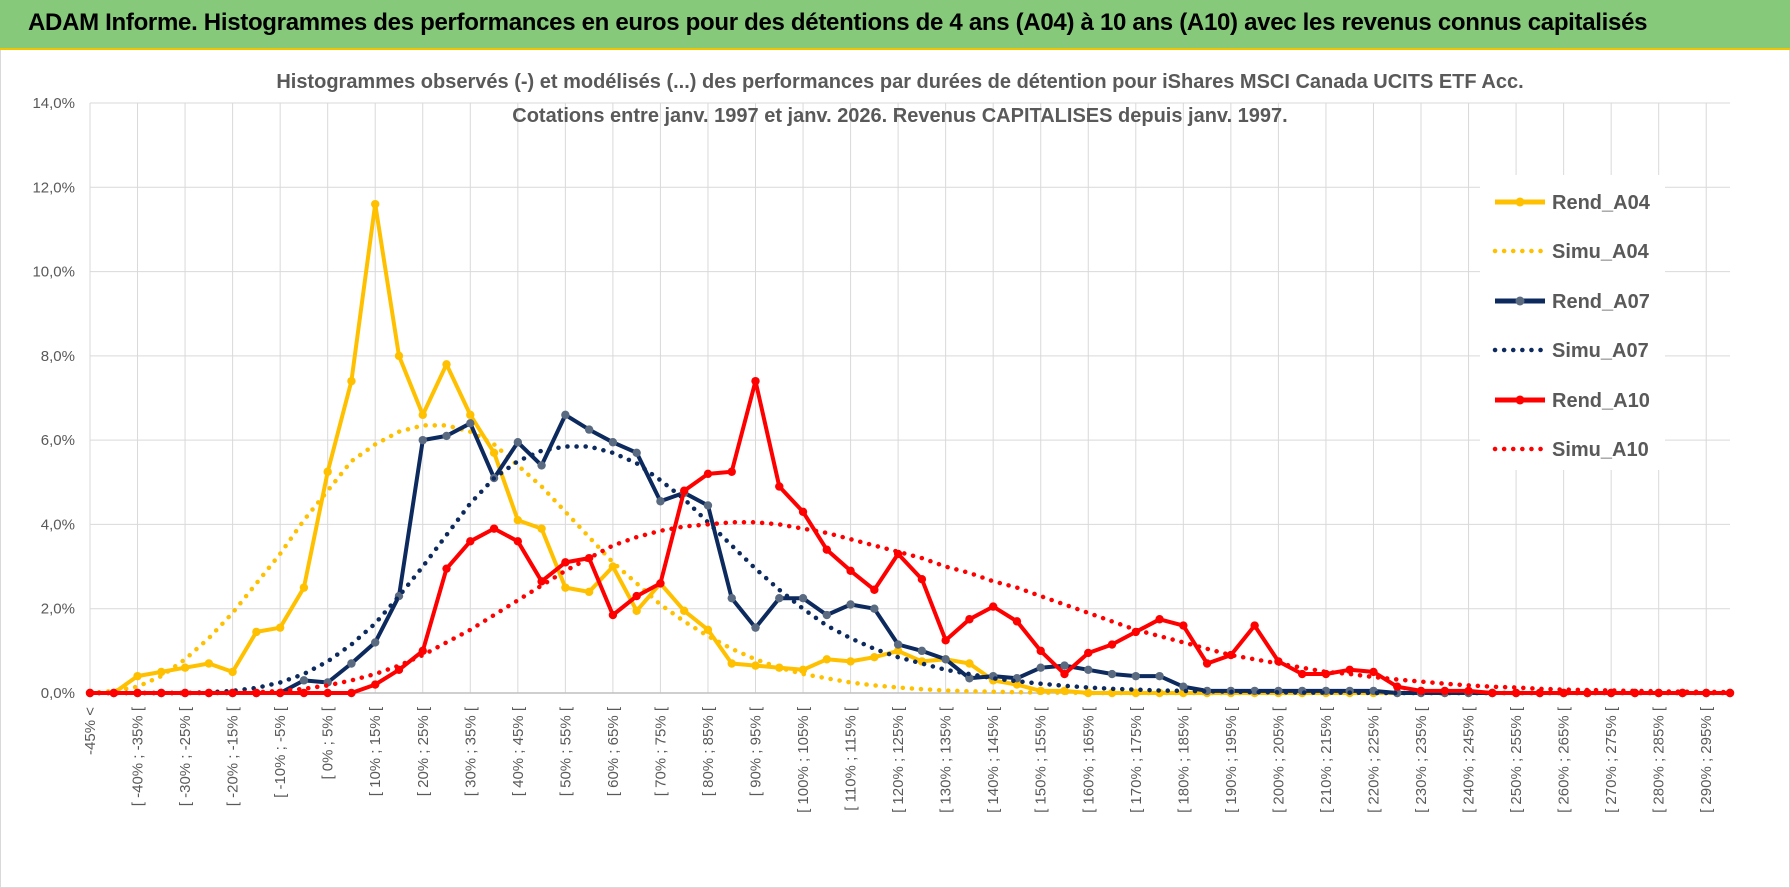  I want to click on x-tick-label: [ 80% ; 85% [, so click(708, 751).